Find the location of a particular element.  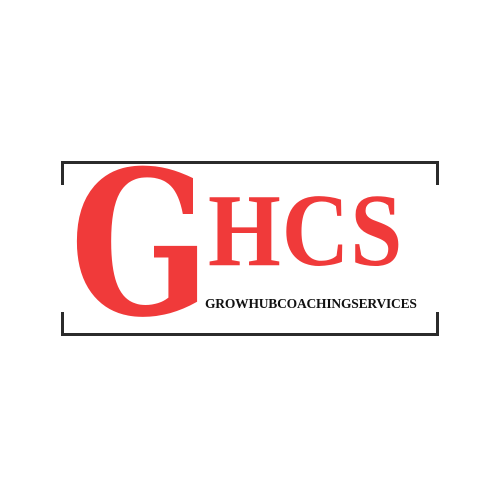

frame-right-bottom-tick is located at coordinates (437, 324).